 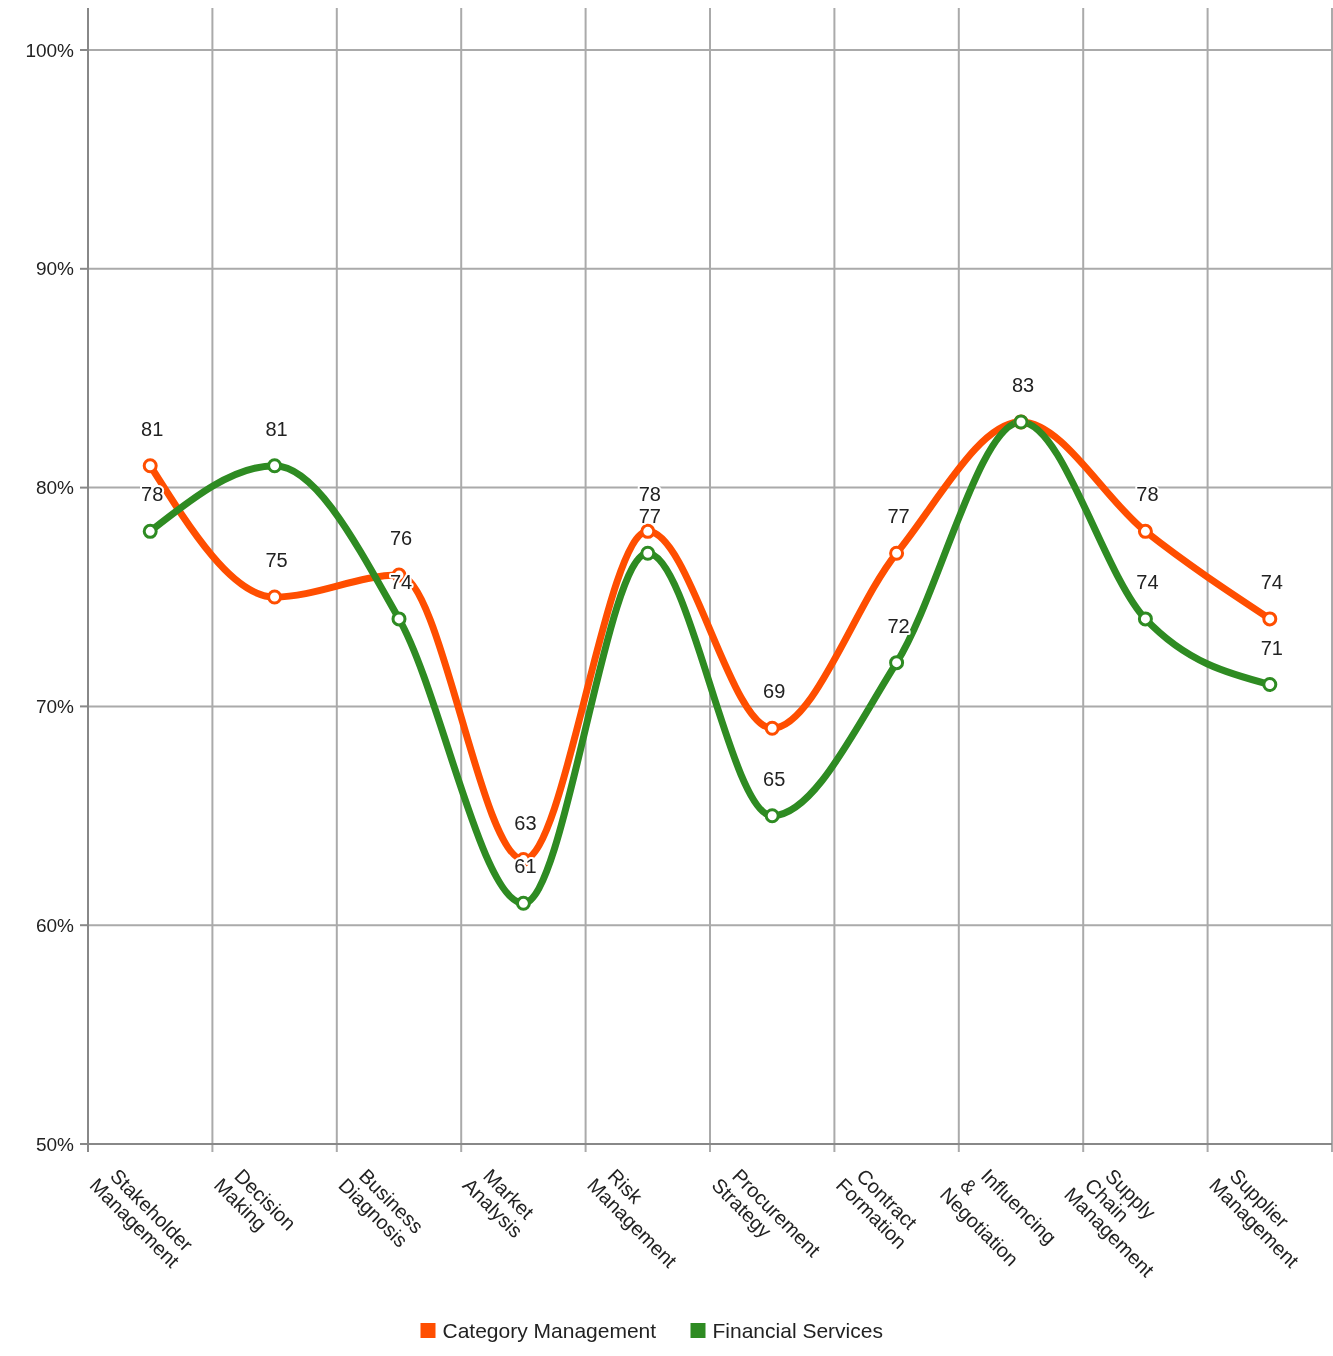 What do you see at coordinates (50, 50) in the screenshot?
I see `y-tick-label: 100%` at bounding box center [50, 50].